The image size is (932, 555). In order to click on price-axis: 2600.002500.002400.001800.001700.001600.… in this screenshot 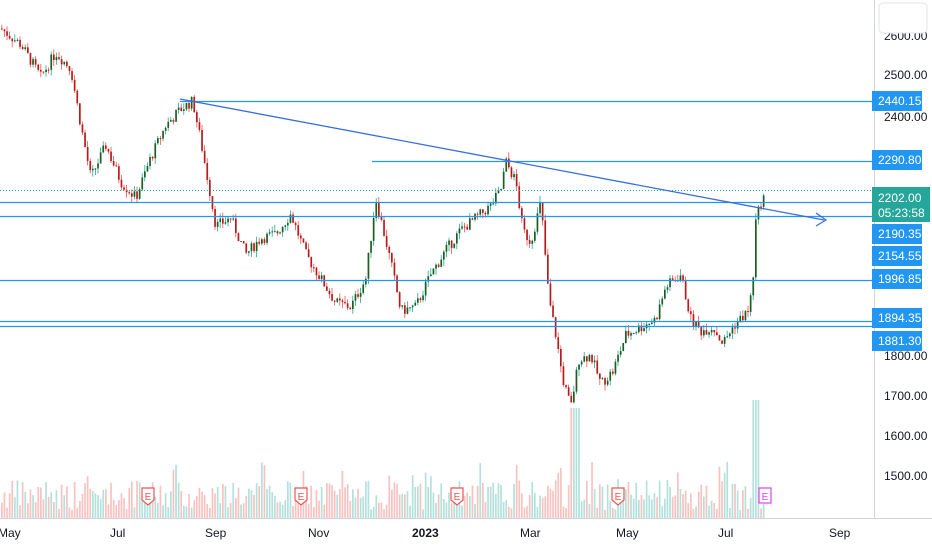, I will do `click(906, 256)`.